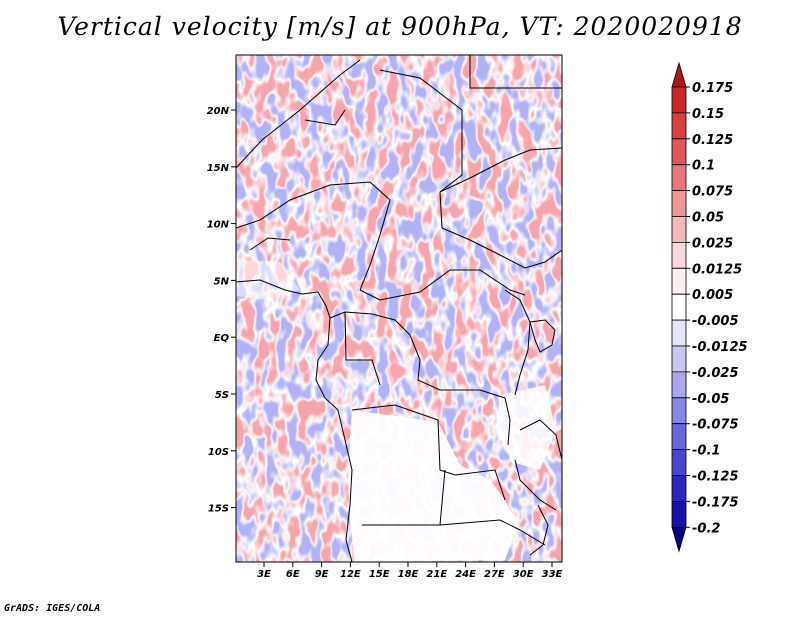 The width and height of the screenshot is (800, 618). What do you see at coordinates (715, 477) in the screenshot?
I see `colorbar-label: -0.125` at bounding box center [715, 477].